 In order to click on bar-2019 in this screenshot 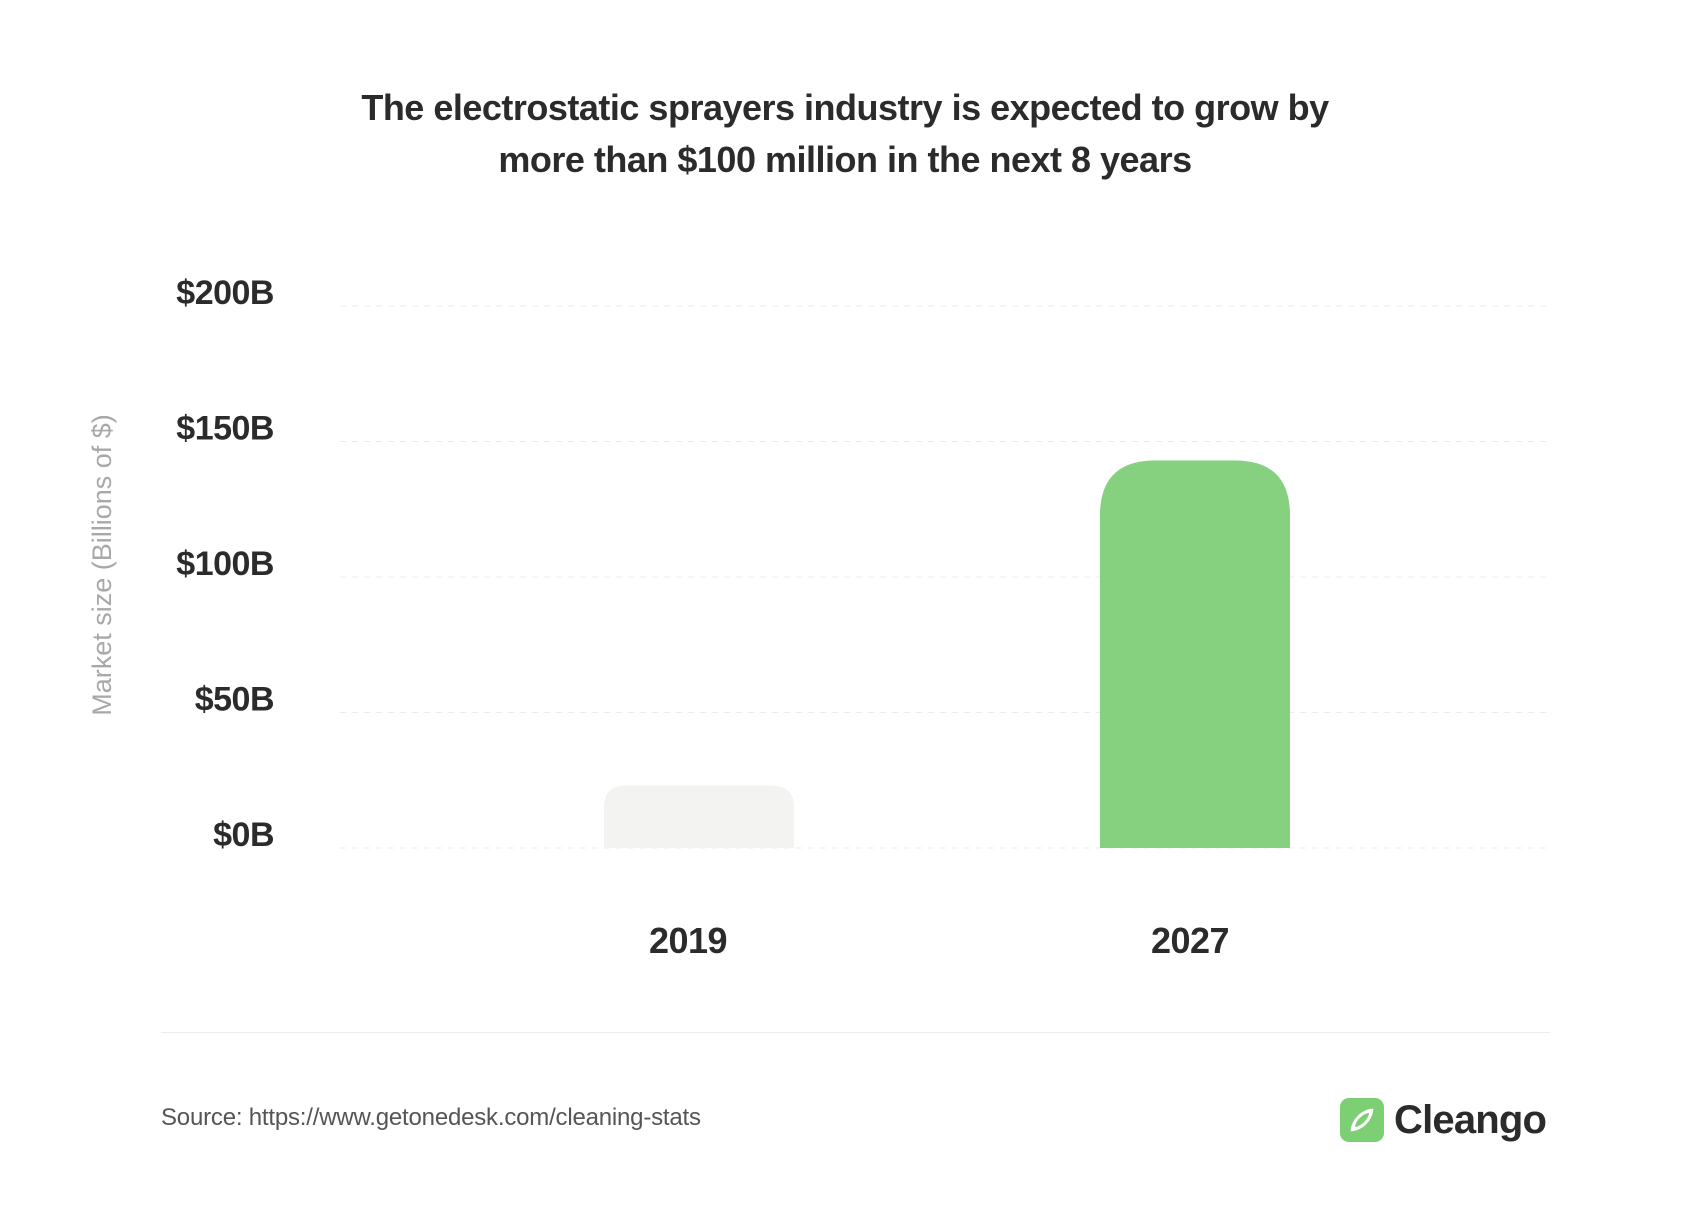, I will do `click(699, 816)`.